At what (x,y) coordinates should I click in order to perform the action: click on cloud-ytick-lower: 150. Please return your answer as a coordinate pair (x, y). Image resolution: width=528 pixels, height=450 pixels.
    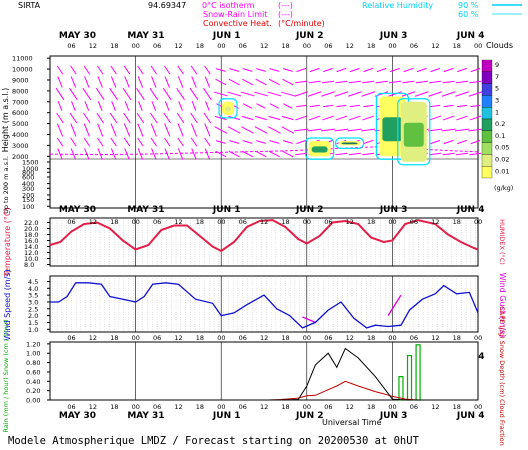
    Looking at the image, I should click on (28, 200).